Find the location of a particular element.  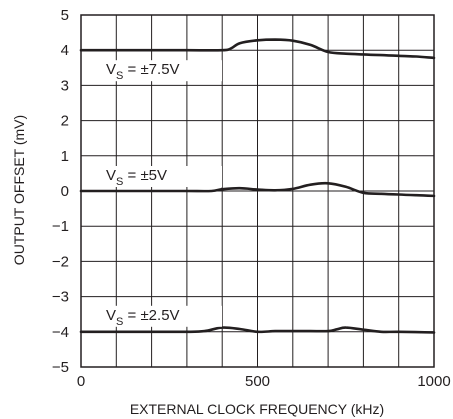

series-label: VS = ±5V is located at coordinates (136, 177).